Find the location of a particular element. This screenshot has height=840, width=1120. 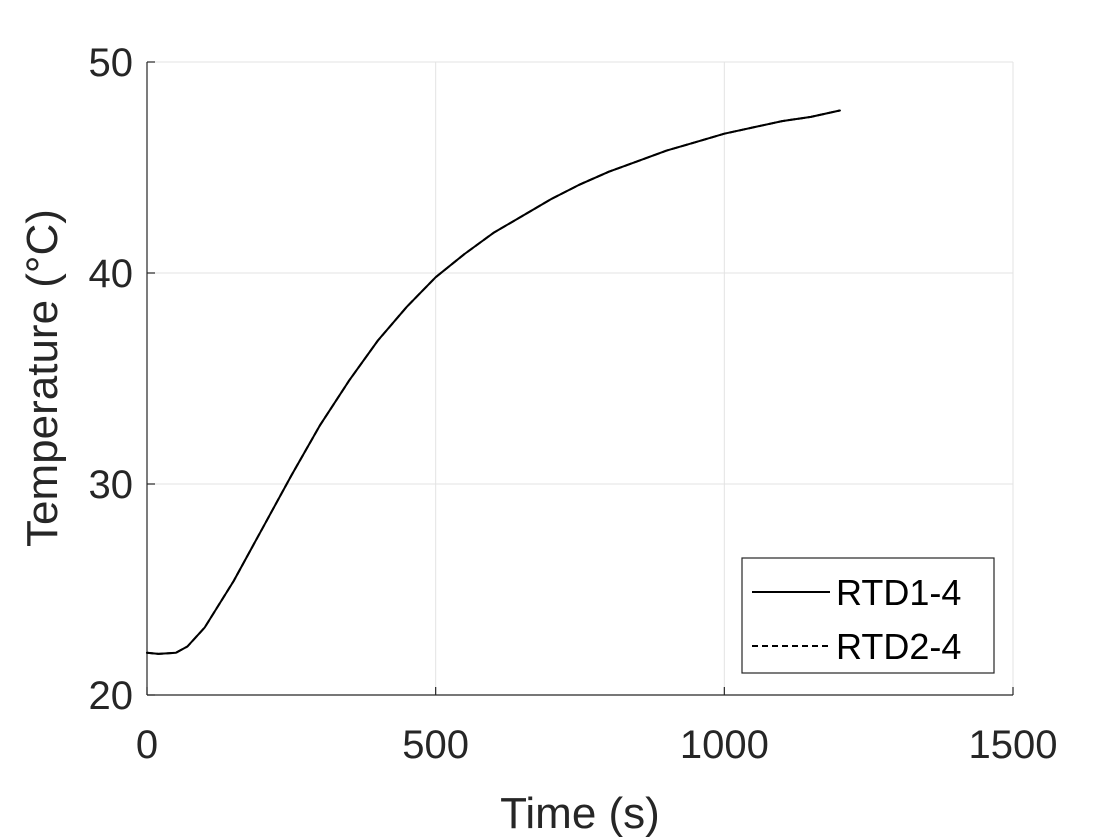

y-axis-title: Temperature (°C) is located at coordinates (42, 378).